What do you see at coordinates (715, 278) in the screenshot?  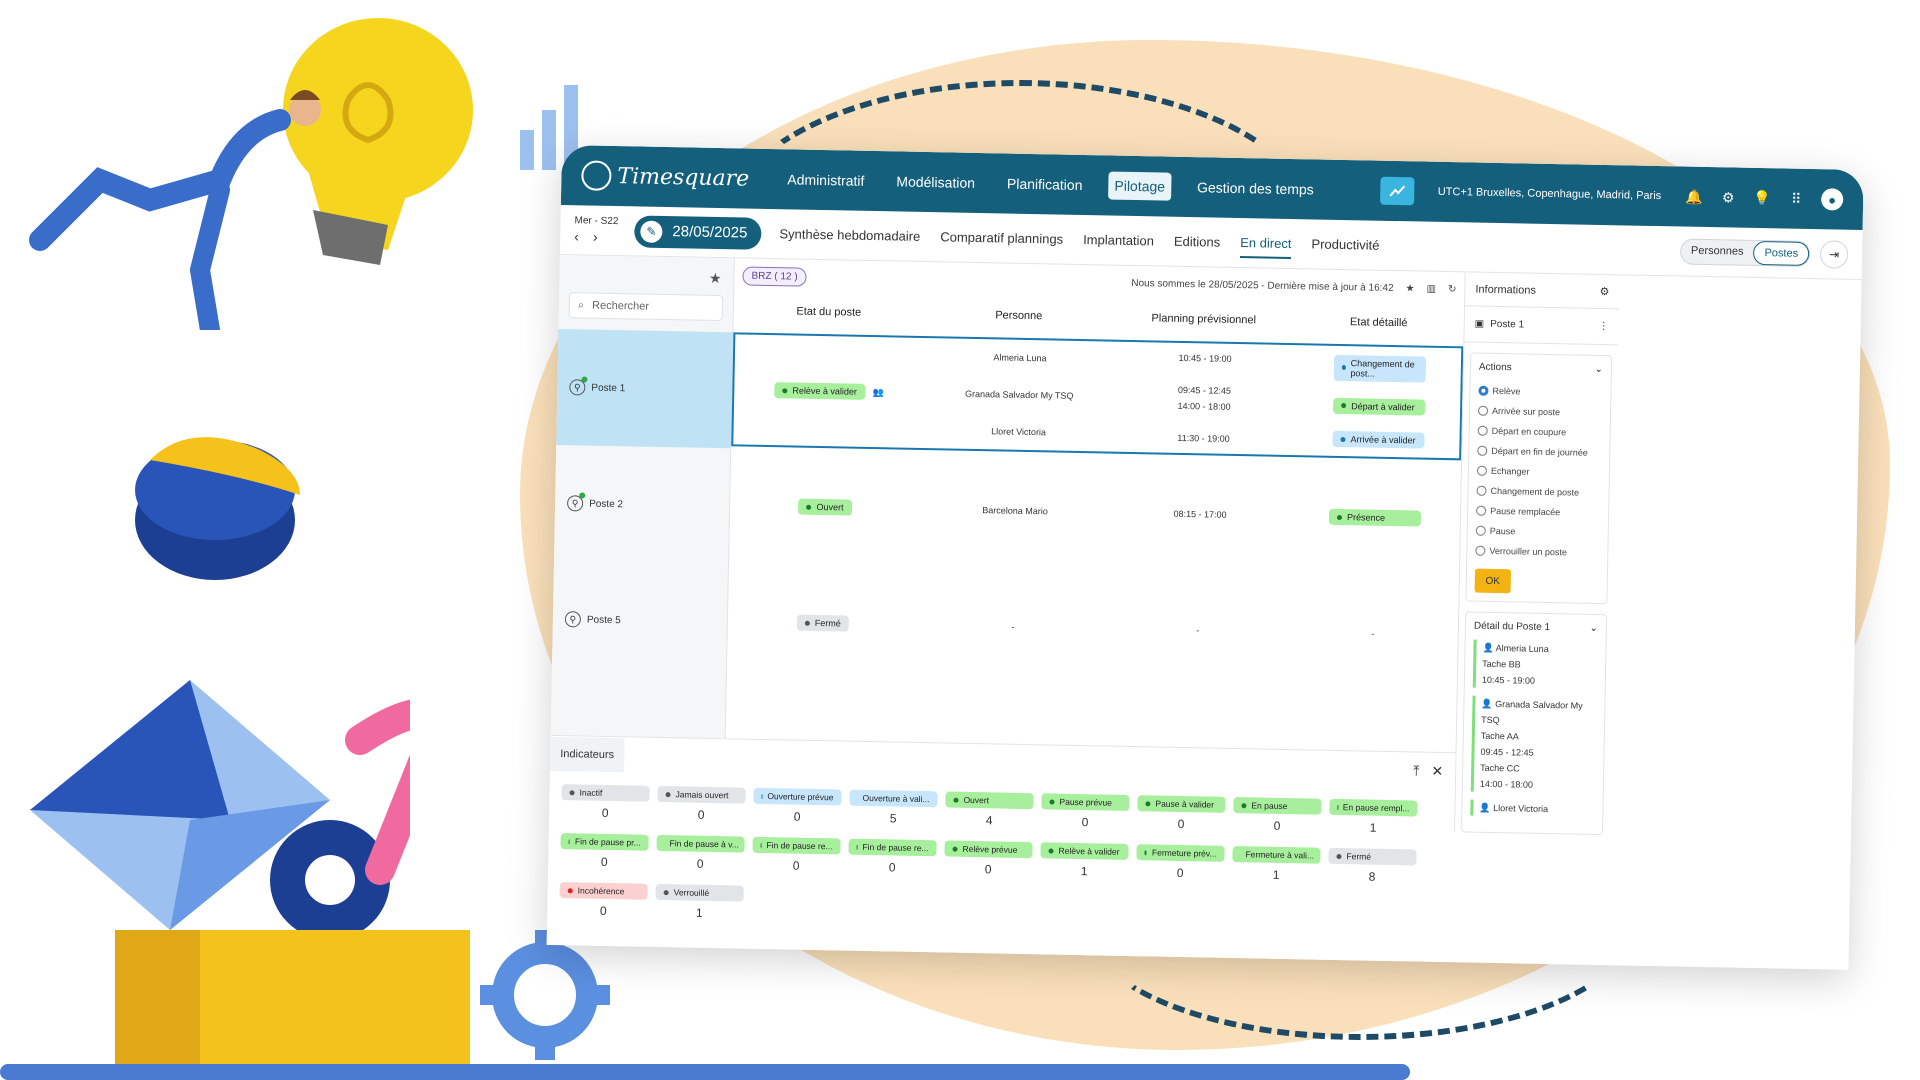 I see `favorite-star-icon: ★` at bounding box center [715, 278].